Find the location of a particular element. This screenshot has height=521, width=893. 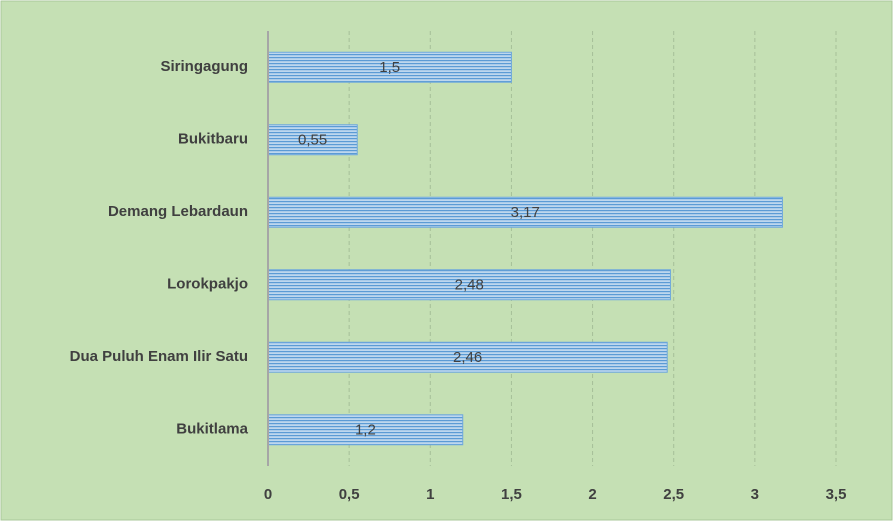

value-label: 0,55 is located at coordinates (312, 140).